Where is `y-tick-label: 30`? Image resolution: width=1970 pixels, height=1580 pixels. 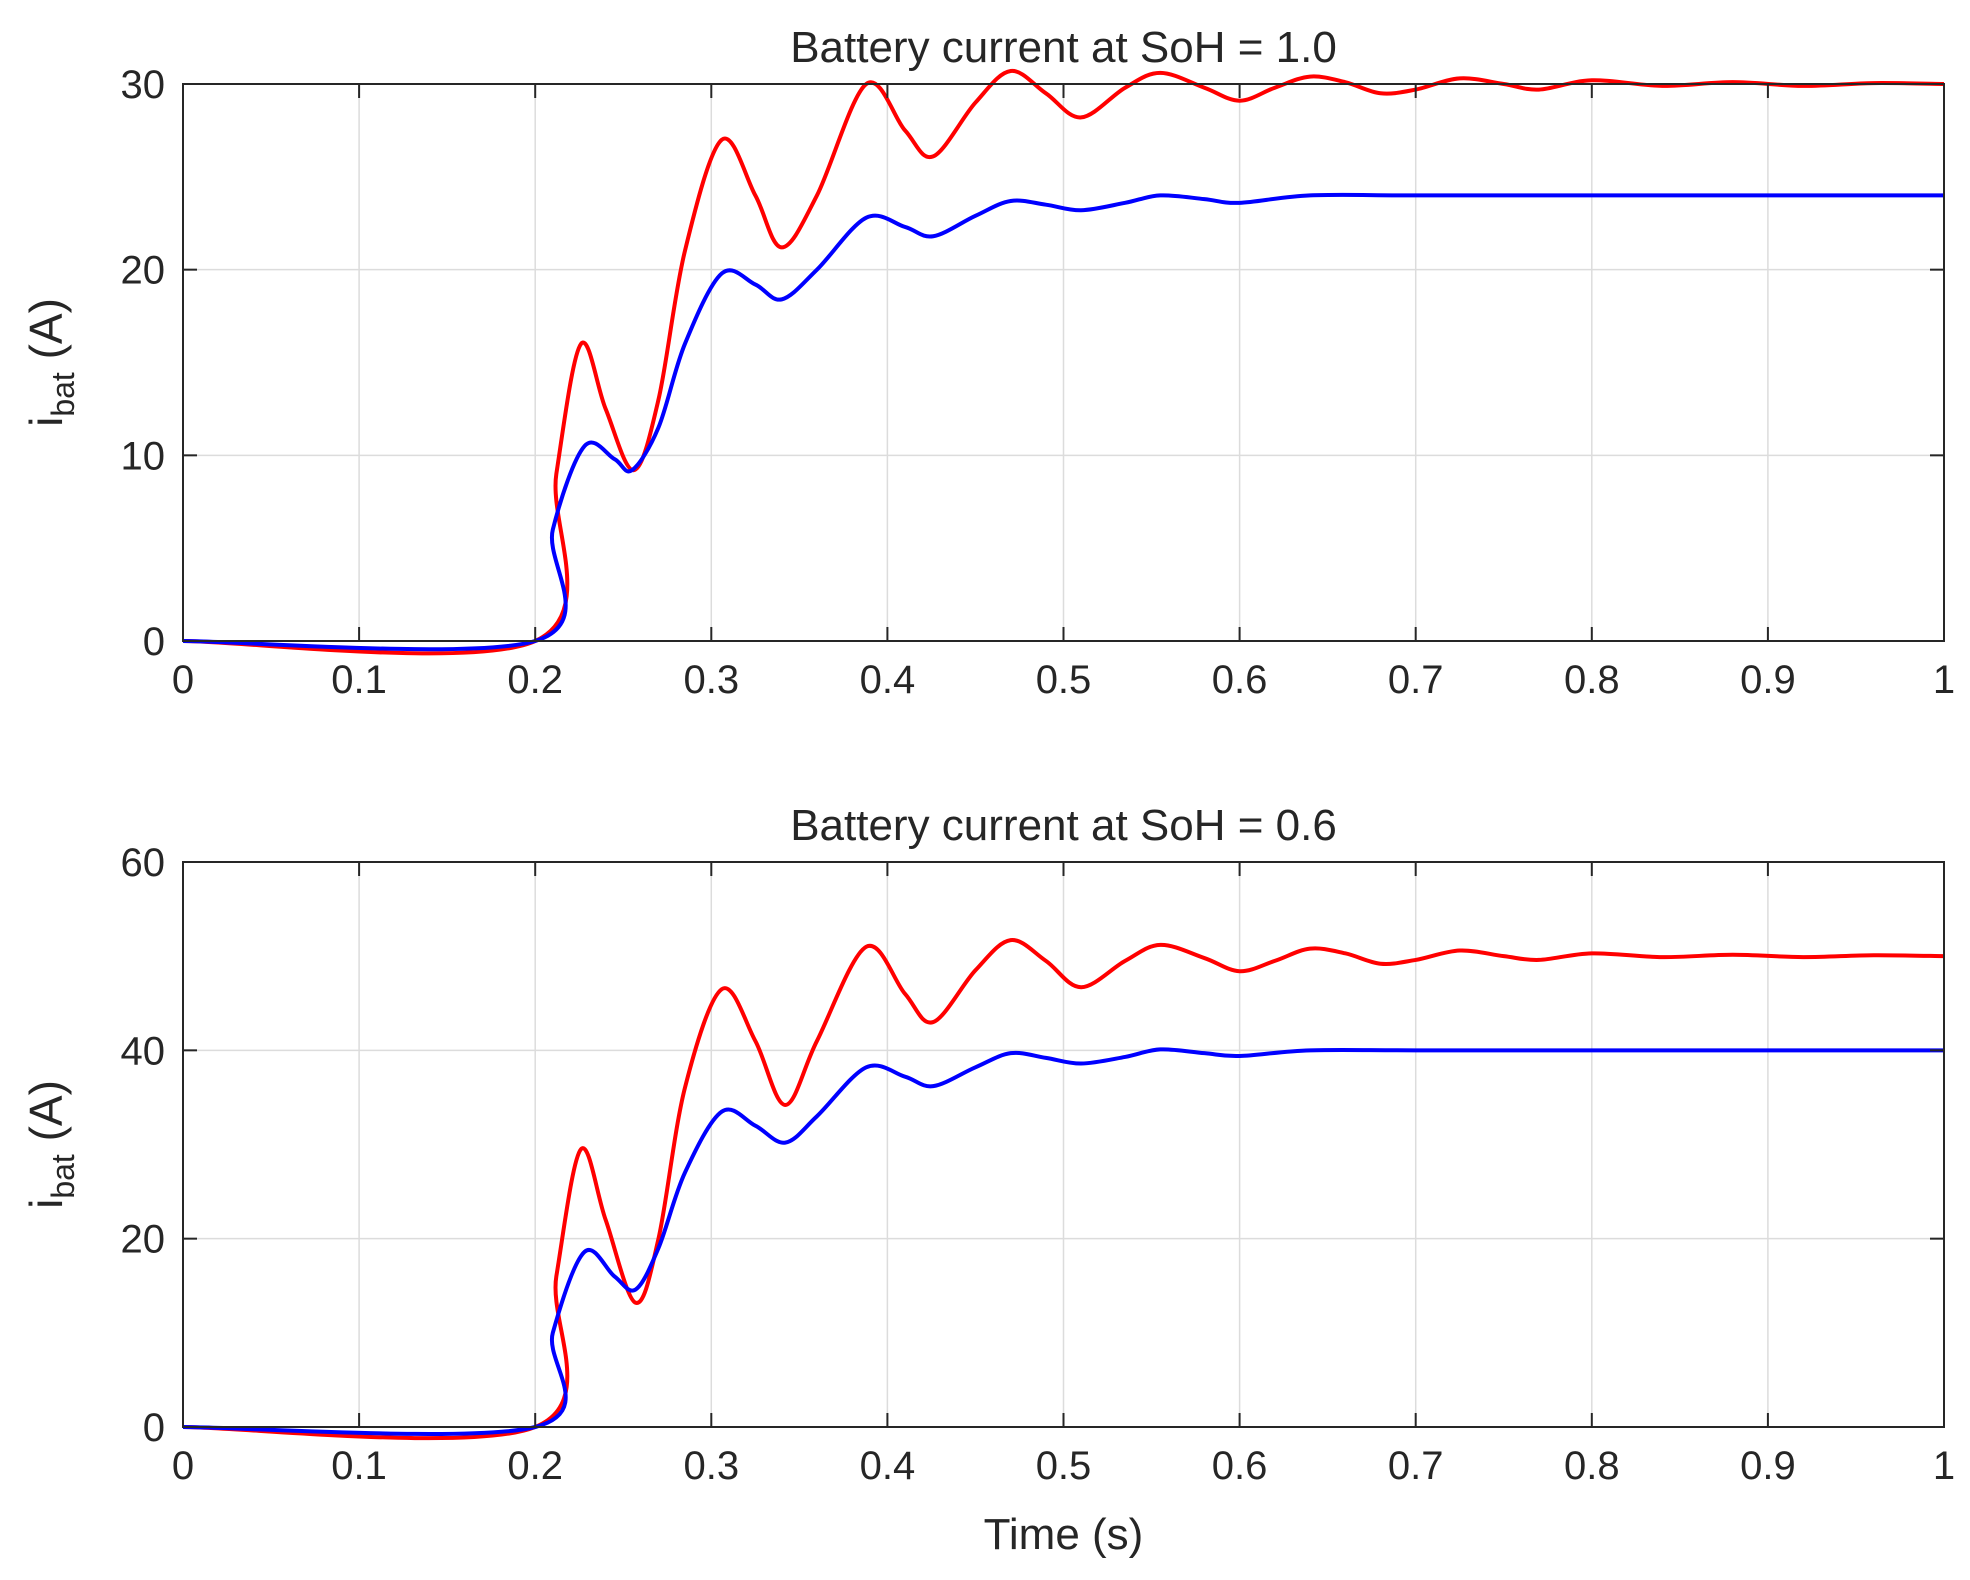
y-tick-label: 30 is located at coordinates (143, 85).